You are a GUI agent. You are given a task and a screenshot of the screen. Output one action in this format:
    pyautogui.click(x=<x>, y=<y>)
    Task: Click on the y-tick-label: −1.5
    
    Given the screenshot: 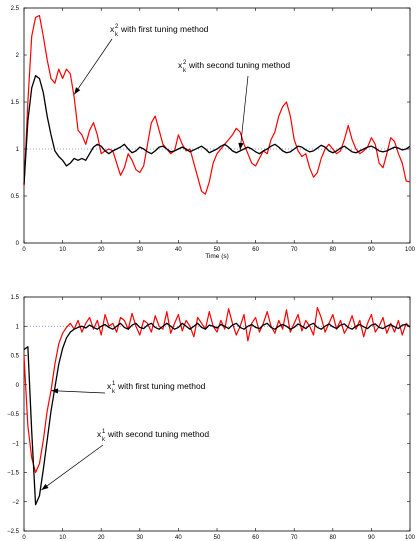 What is the action you would take?
    pyautogui.click(x=13, y=474)
    